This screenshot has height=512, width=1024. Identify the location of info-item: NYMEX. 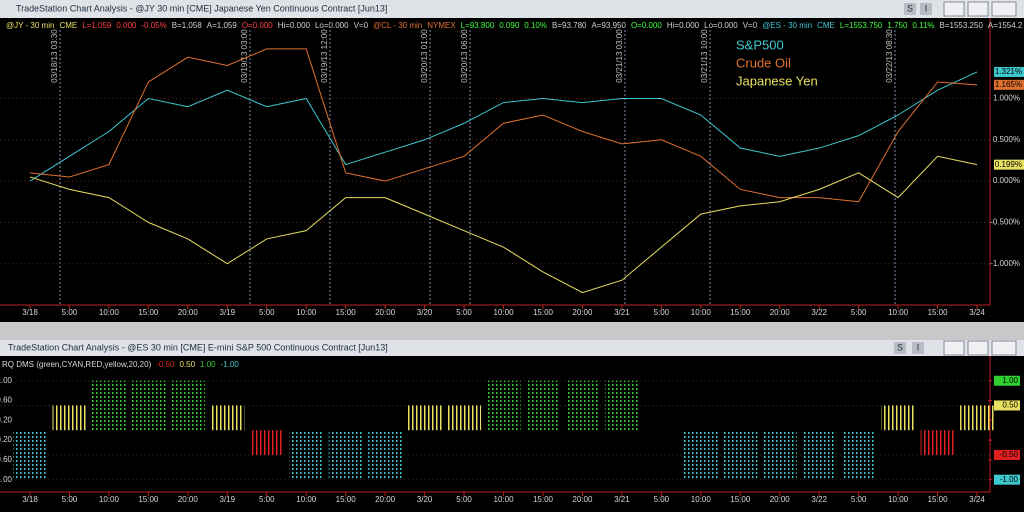
(441, 25).